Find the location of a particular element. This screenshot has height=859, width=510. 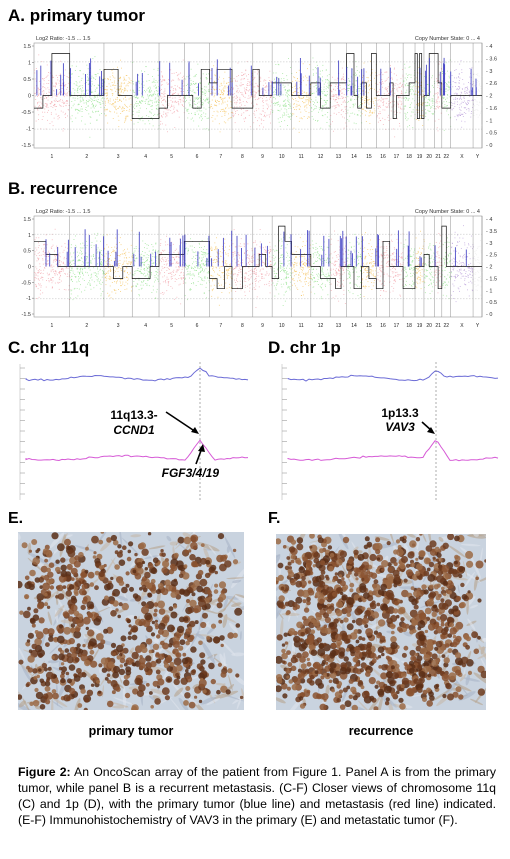

panel-b-chr-label: X is located at coordinates (462, 326).